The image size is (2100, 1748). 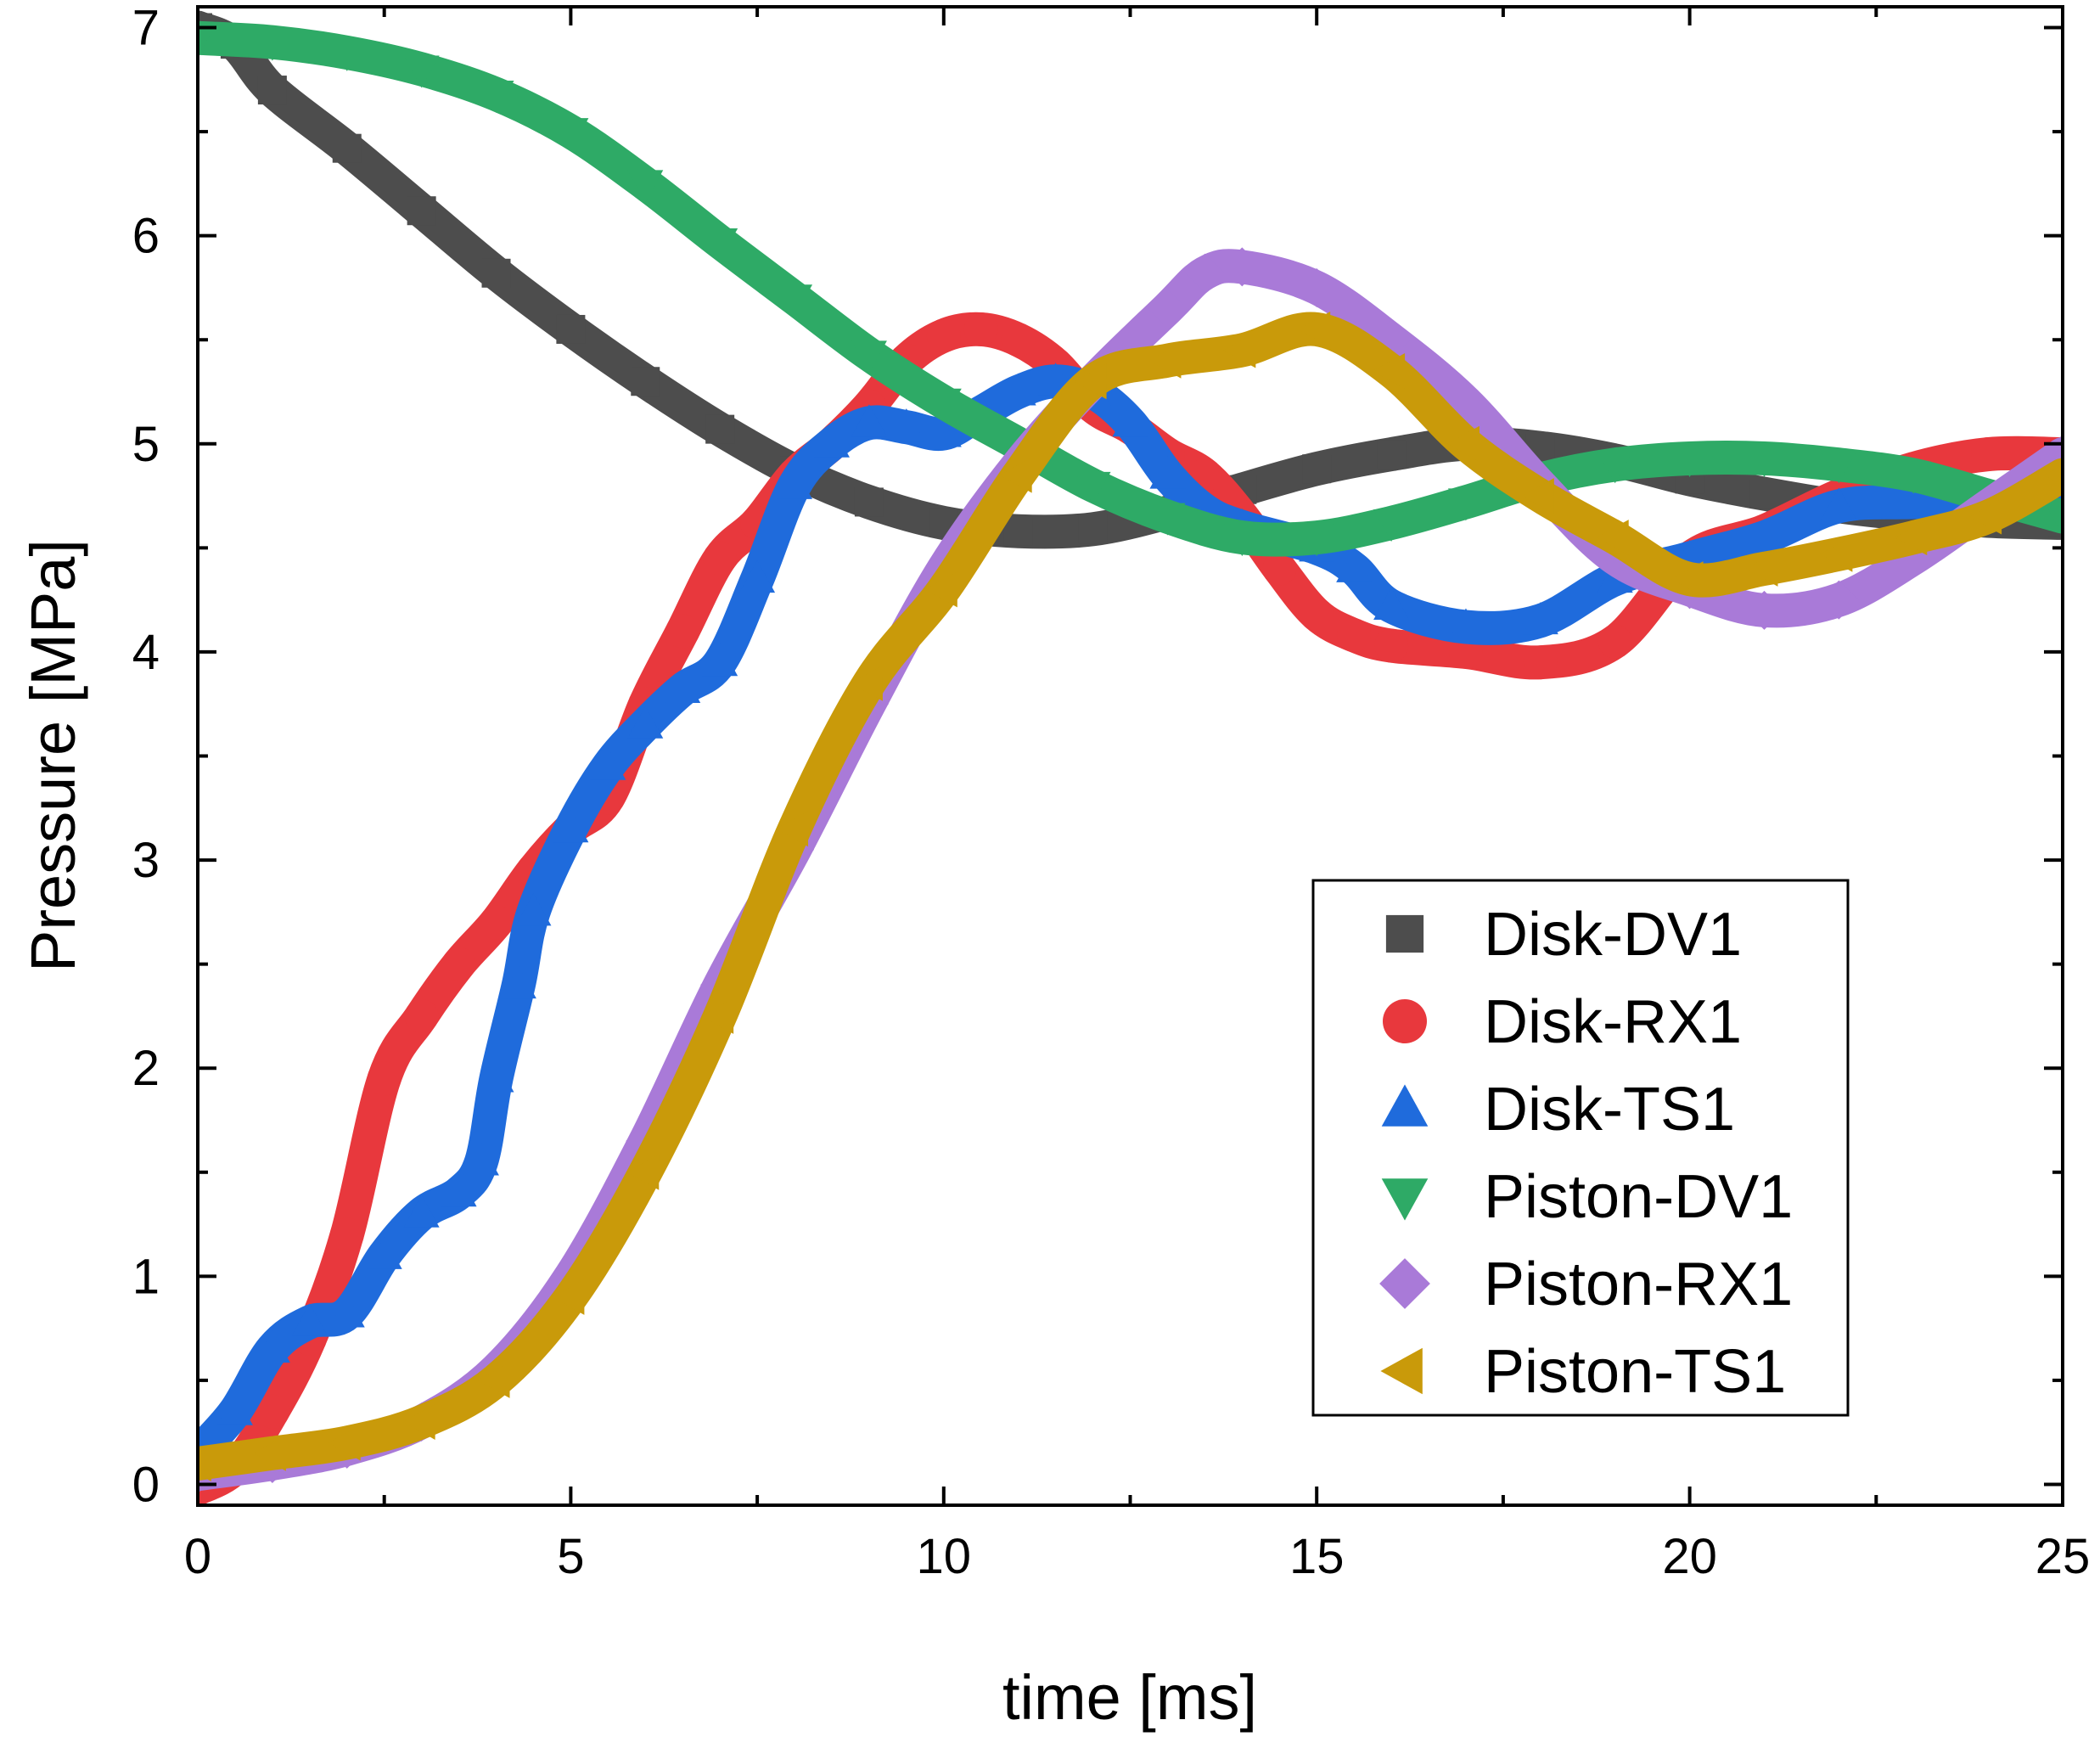 I want to click on y-tick-label: 1, so click(x=146, y=1277).